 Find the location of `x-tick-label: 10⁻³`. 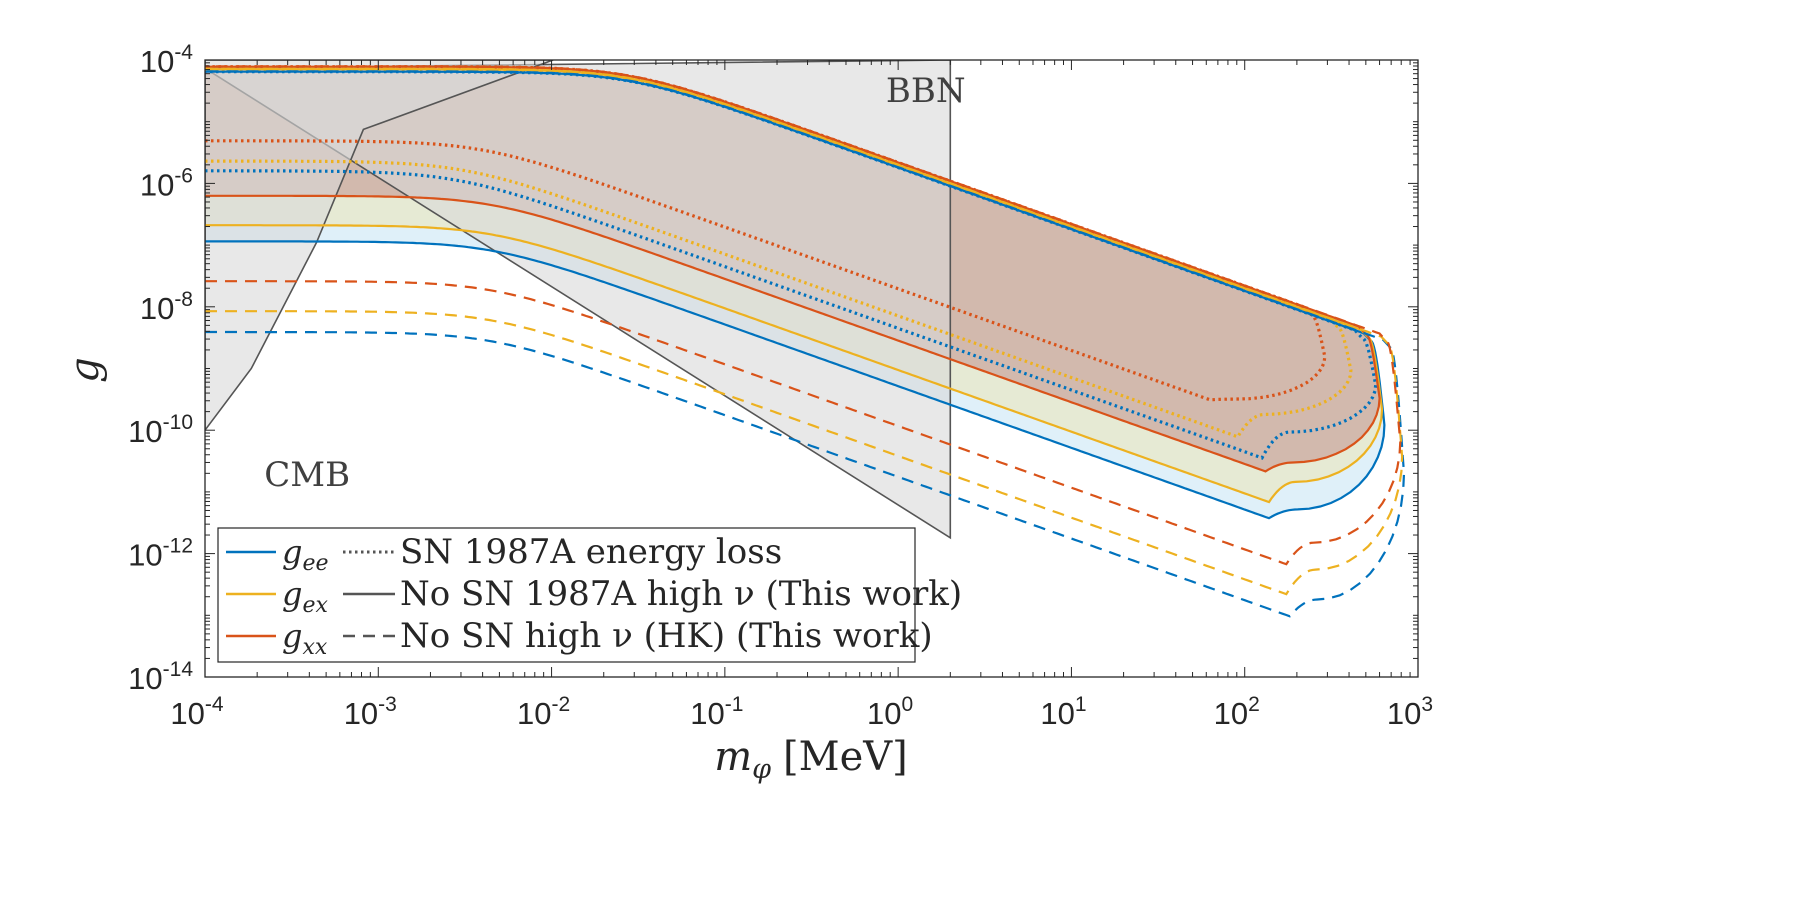

x-tick-label: 10⁻³ is located at coordinates (370, 712).